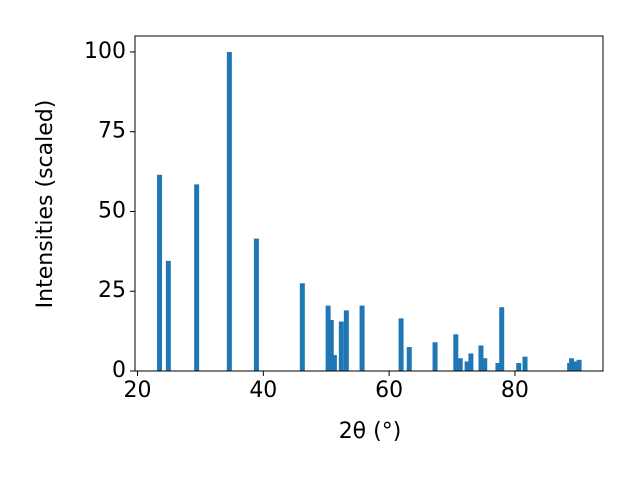  Describe the element at coordinates (138, 390) in the screenshot. I see `x-tick-label: 20` at that location.